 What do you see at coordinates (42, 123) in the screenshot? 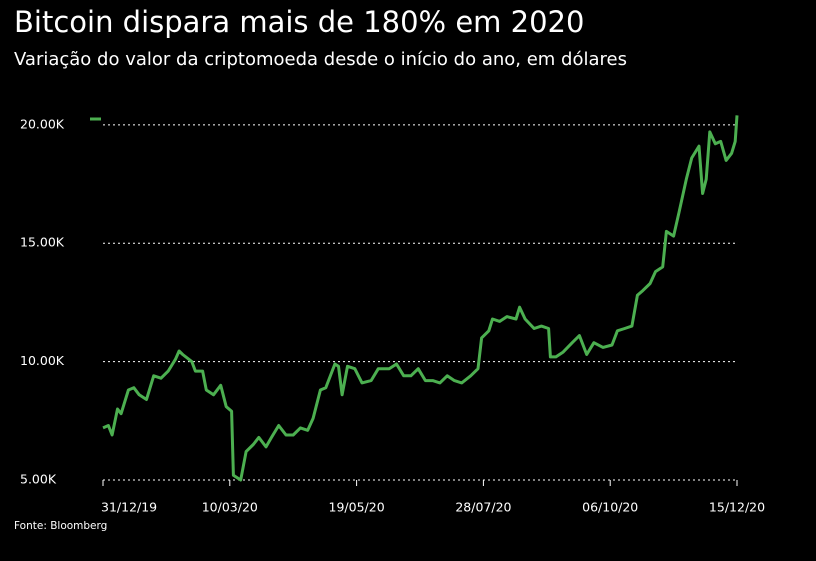
I see `y-tick-label: 20.00K` at bounding box center [42, 123].